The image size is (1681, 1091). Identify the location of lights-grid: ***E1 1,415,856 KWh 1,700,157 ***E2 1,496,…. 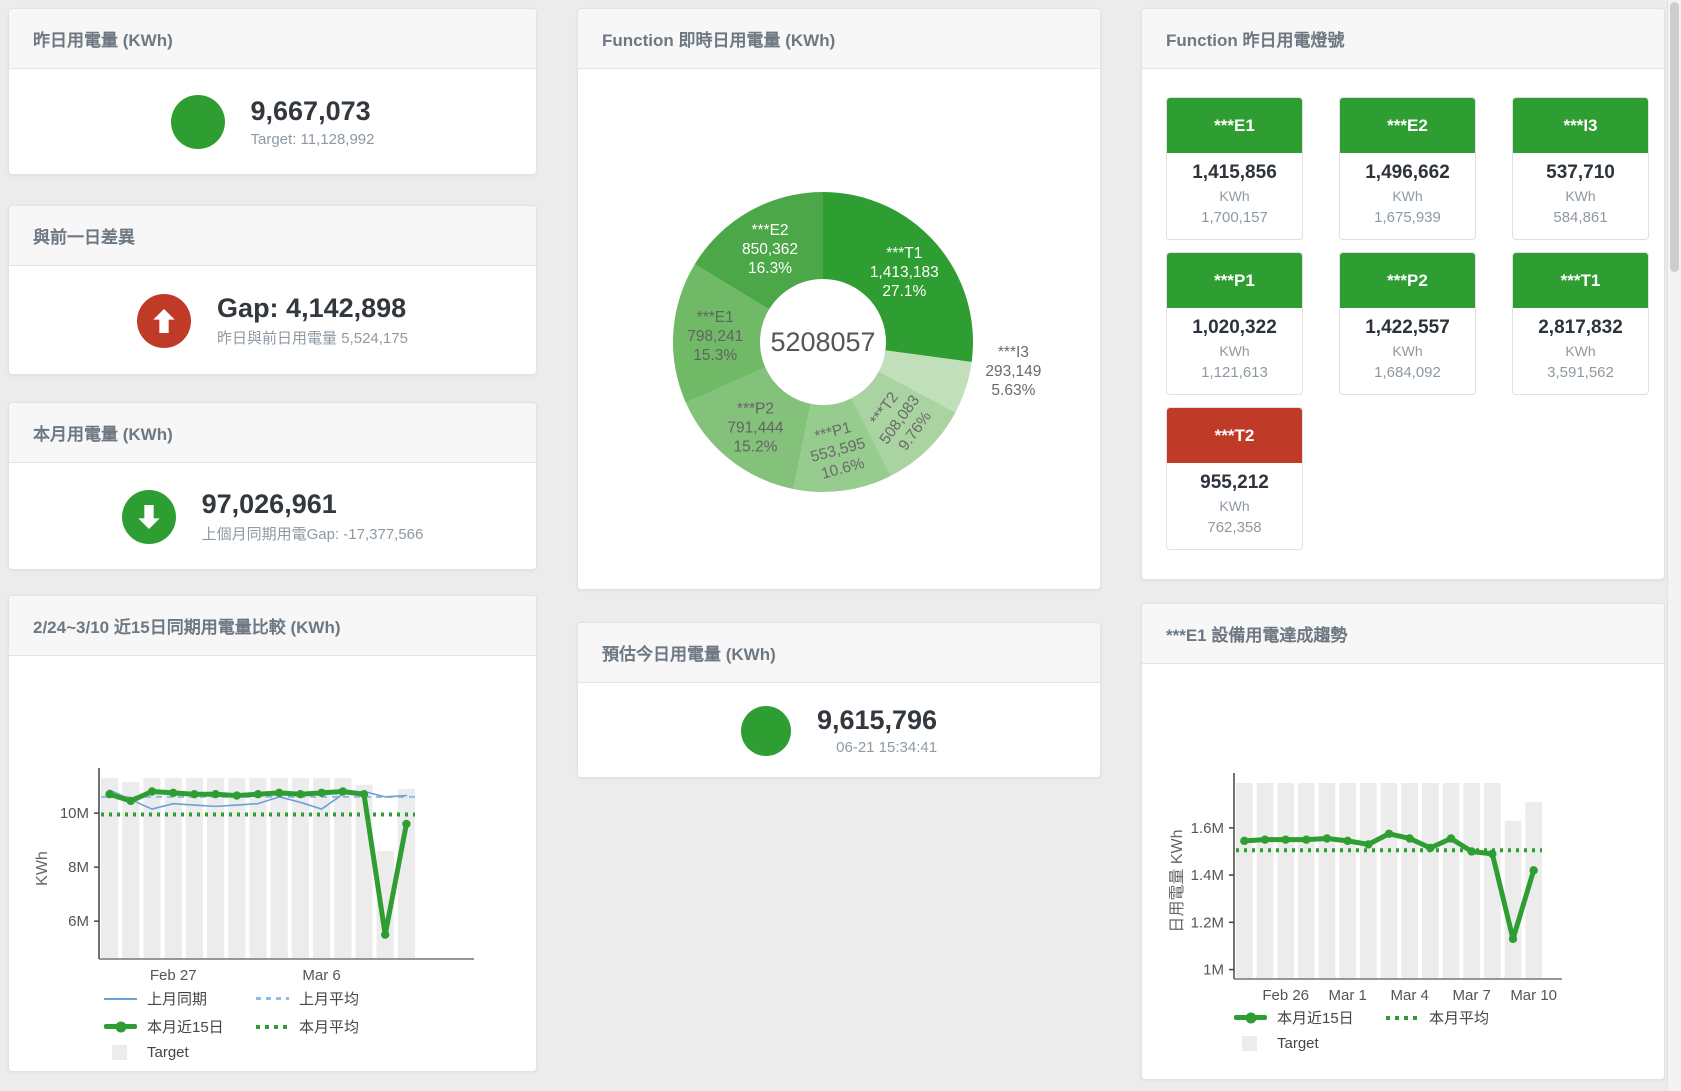
(1403, 323).